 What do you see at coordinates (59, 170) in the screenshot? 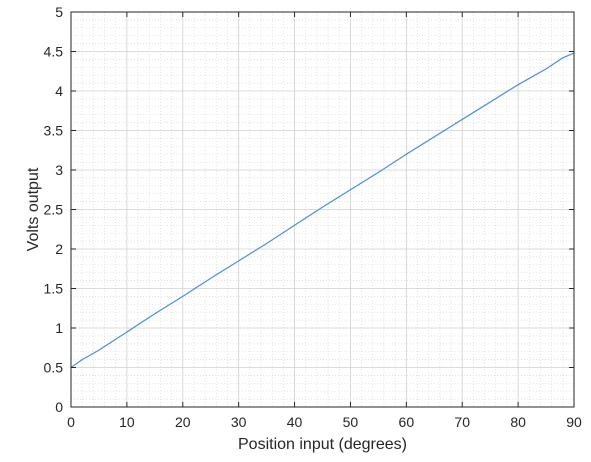
I see `y-tick-label: 3` at bounding box center [59, 170].